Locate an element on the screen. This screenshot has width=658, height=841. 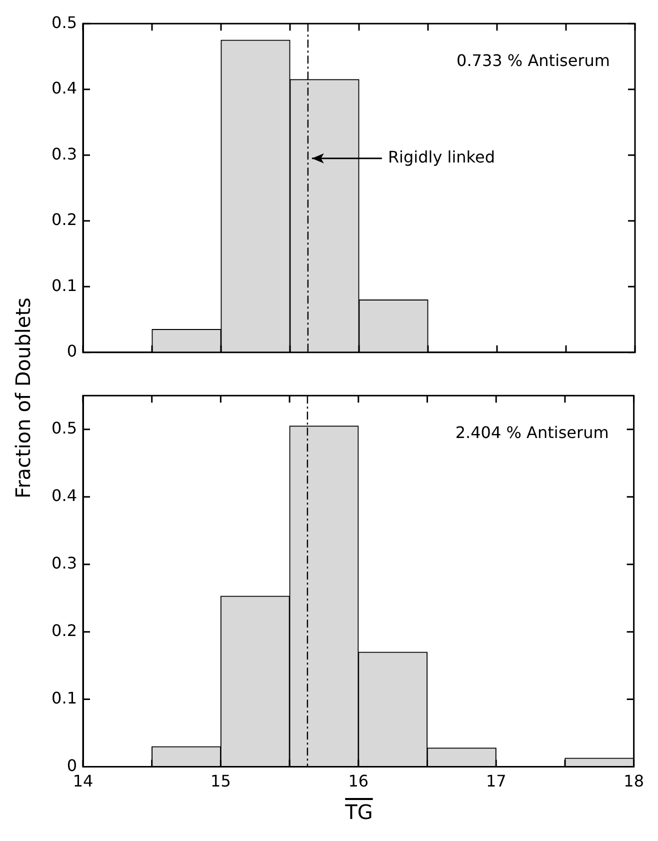
y-tick-label: 0 is located at coordinates (71, 351).